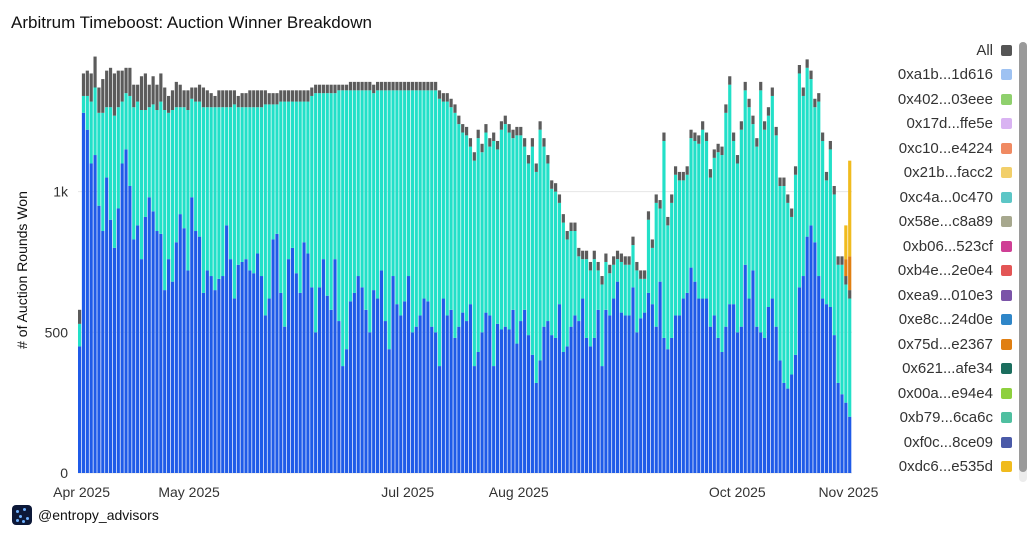  What do you see at coordinates (945, 246) in the screenshot?
I see `legend-item: 0xb06...523cf` at bounding box center [945, 246].